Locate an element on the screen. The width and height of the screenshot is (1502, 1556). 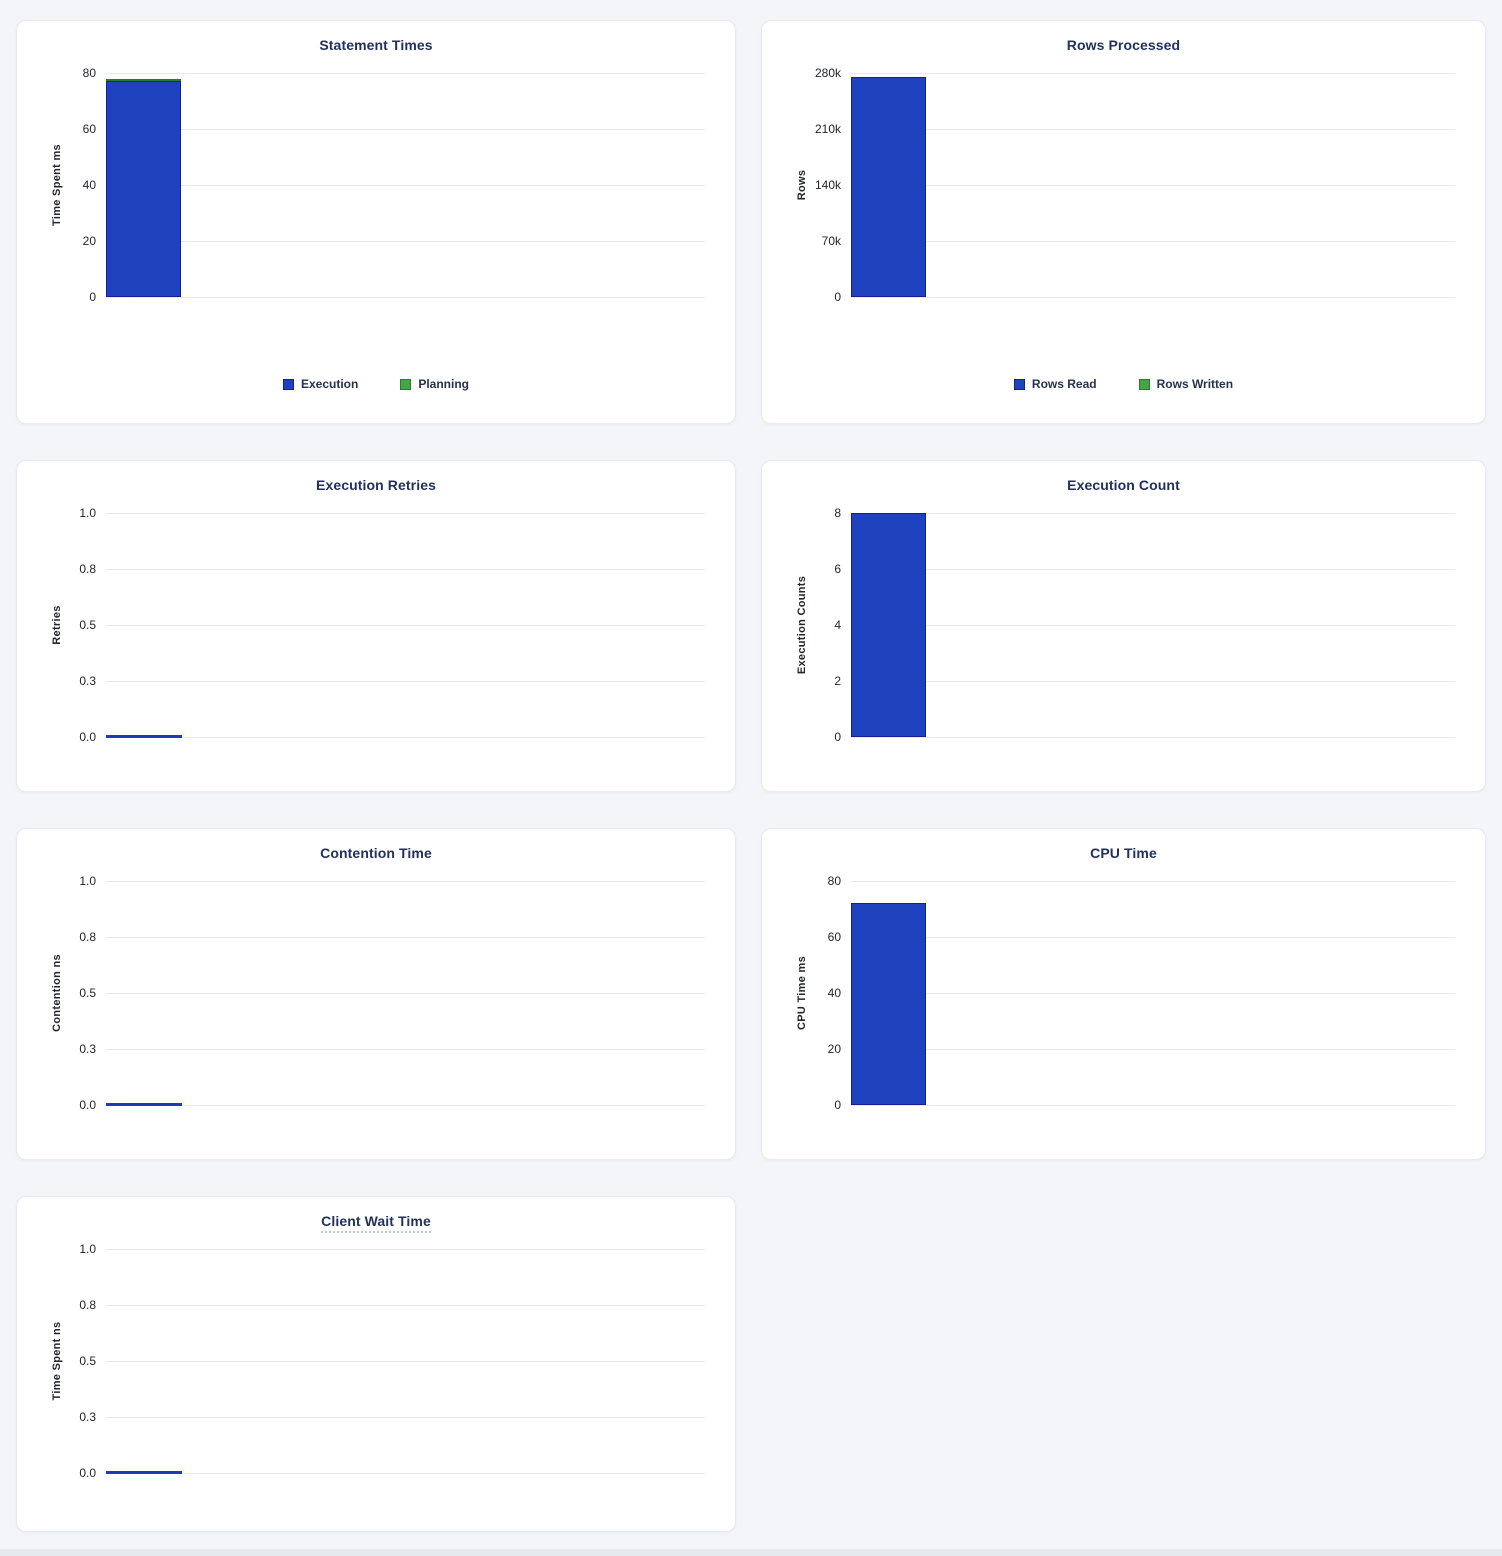
y-axis-tick-label: 140k is located at coordinates (827, 185).